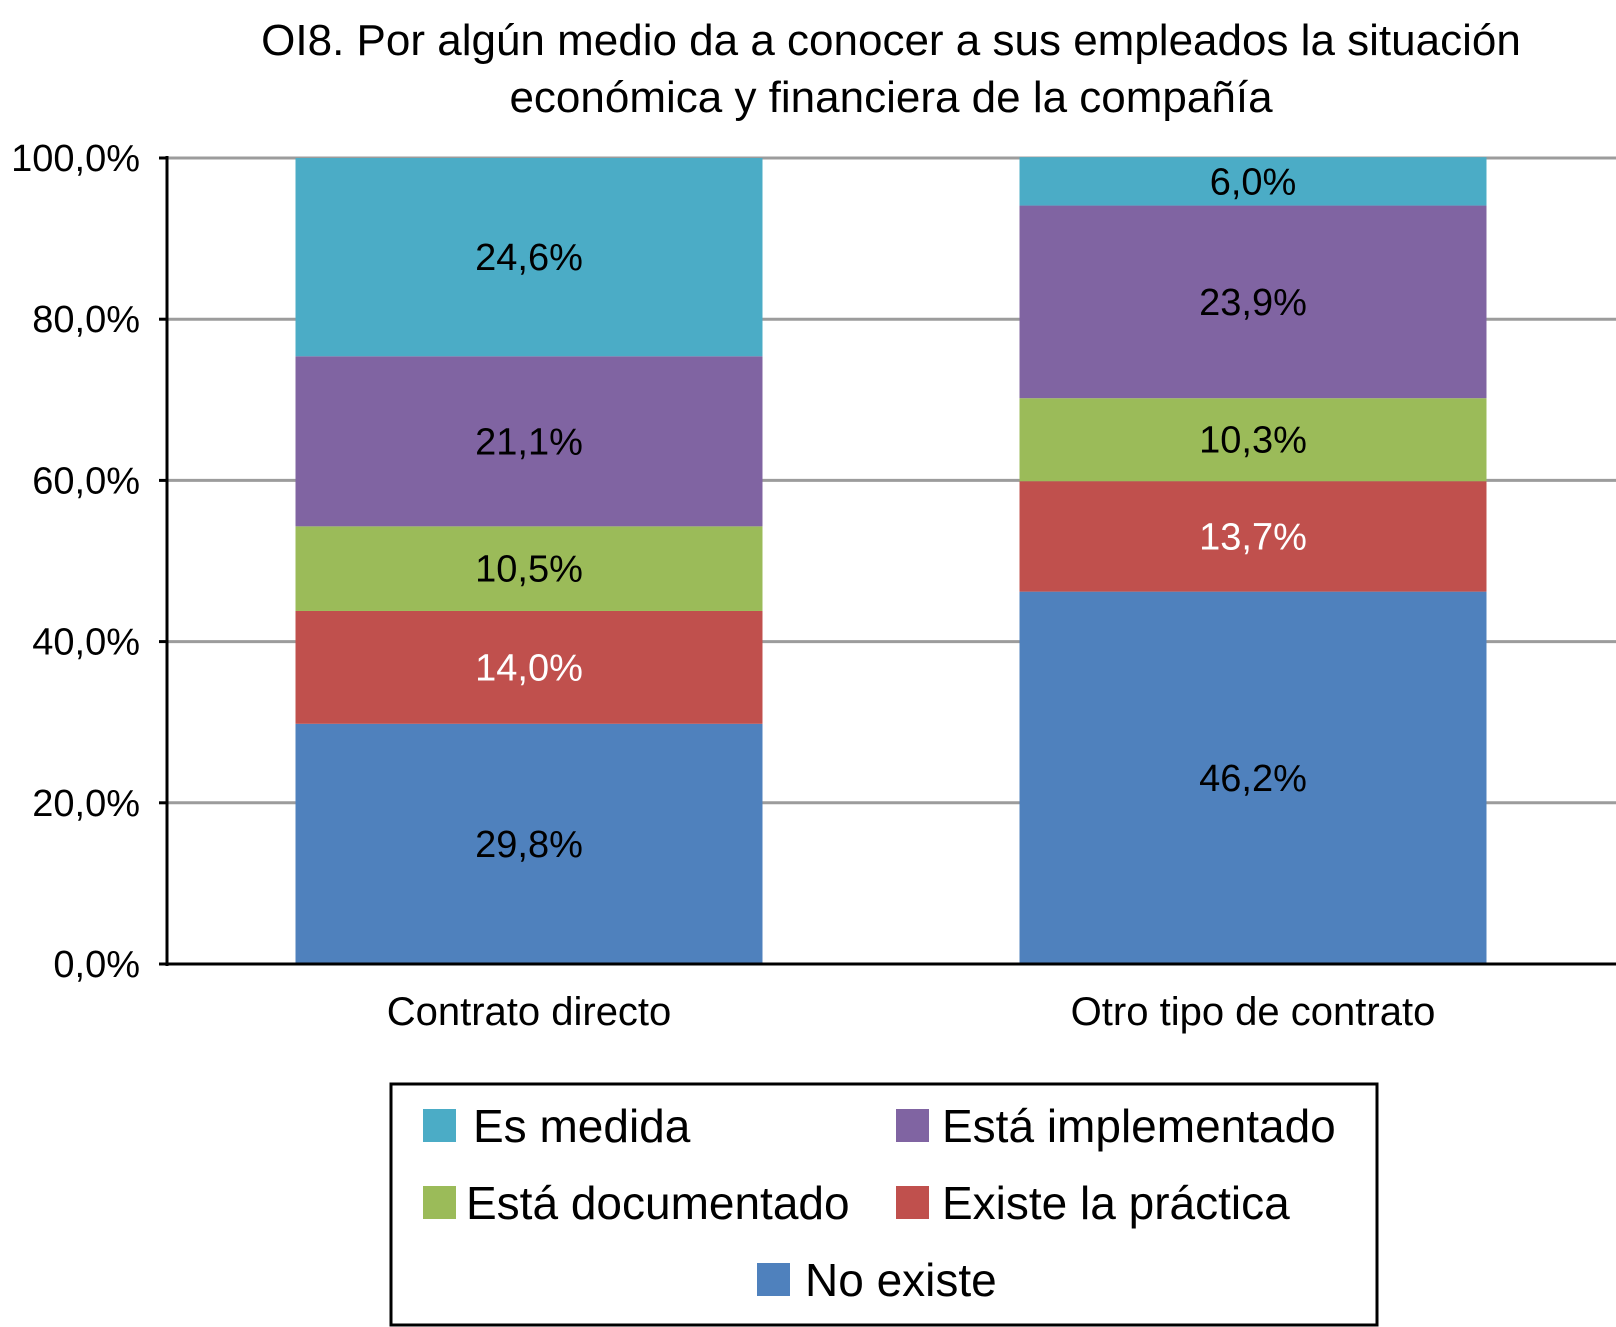 The width and height of the screenshot is (1616, 1327). I want to click on legend-swatch-esta-implementado, so click(912, 1125).